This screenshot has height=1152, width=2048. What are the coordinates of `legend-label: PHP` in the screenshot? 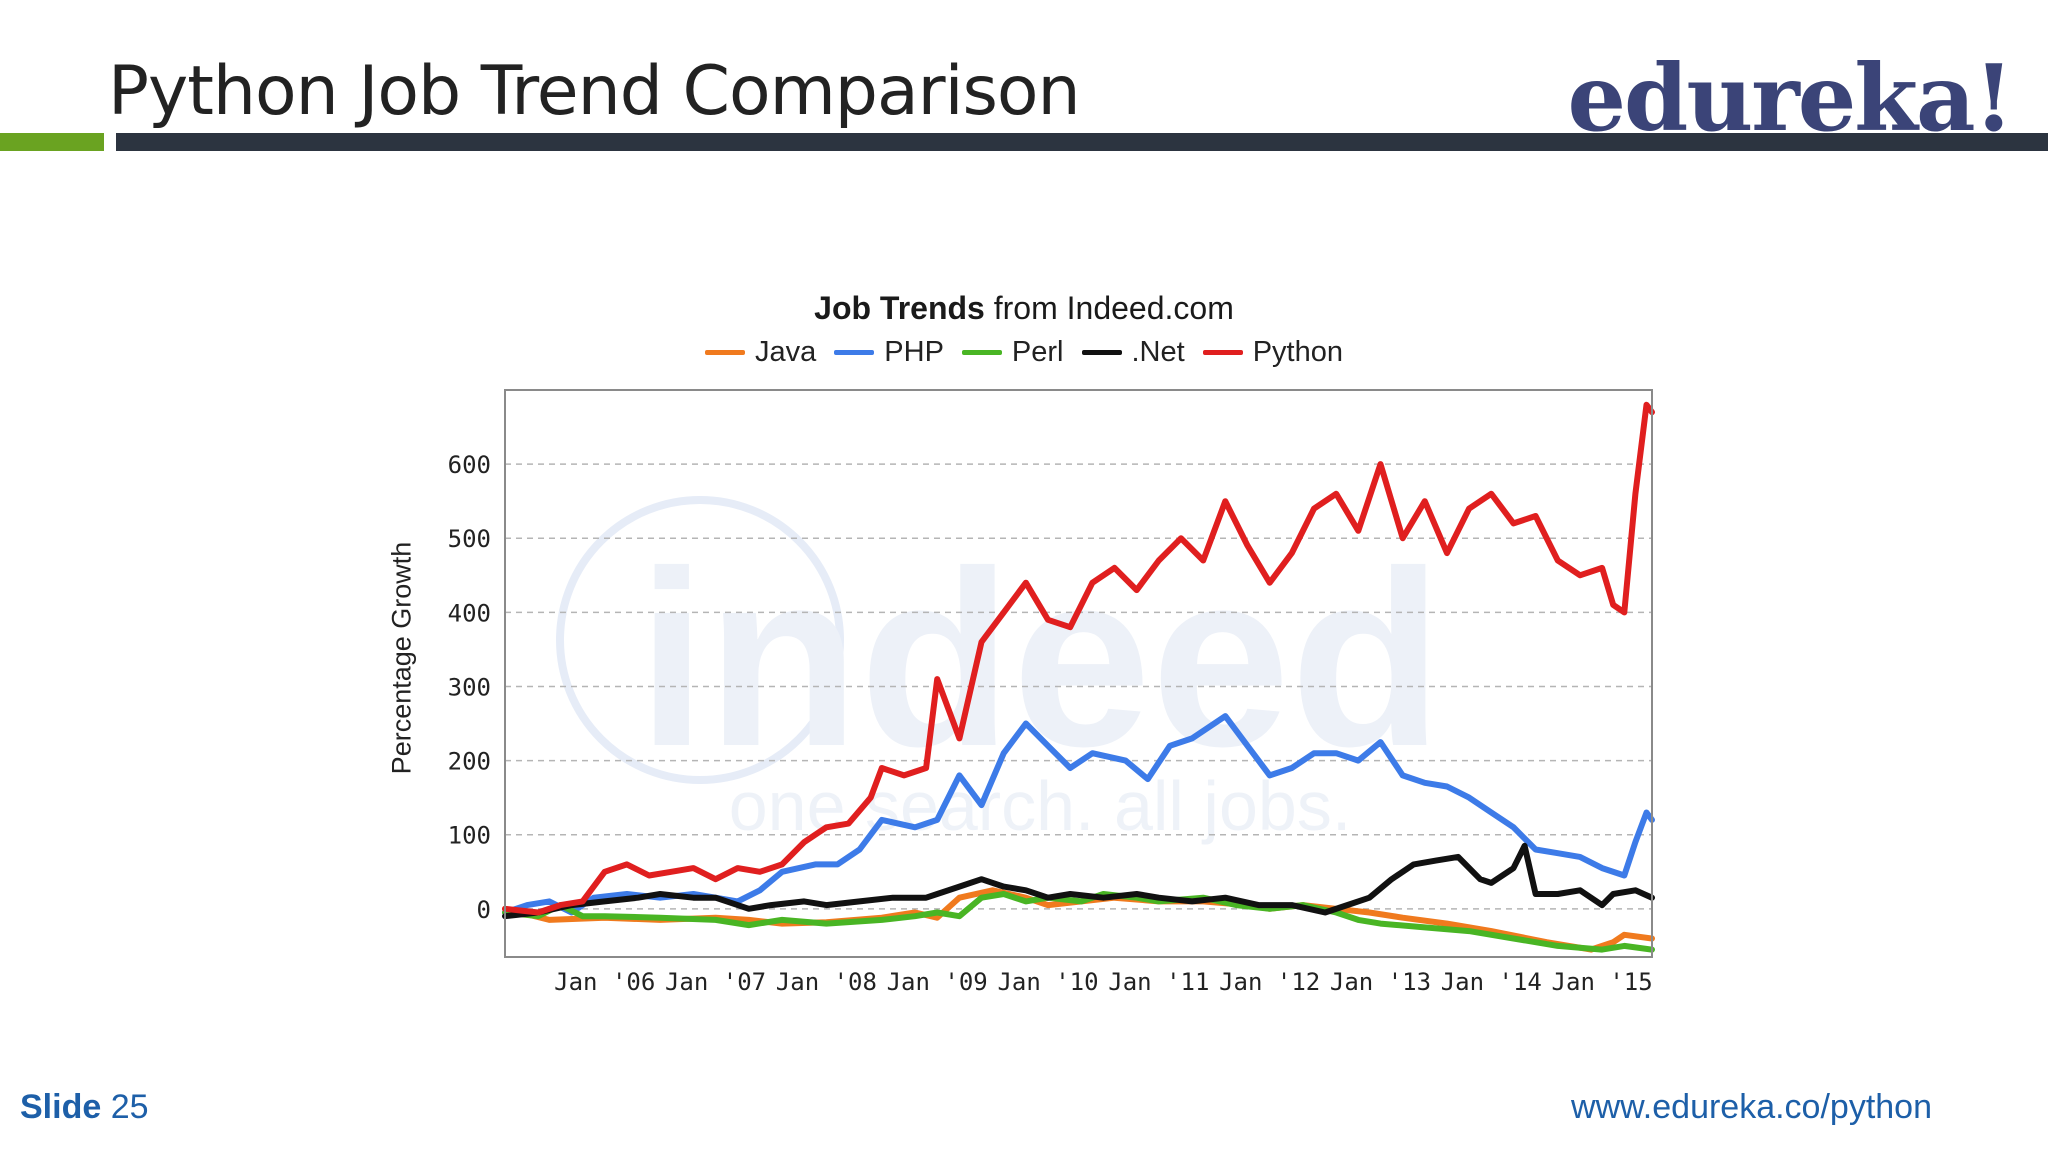 It's located at (914, 352).